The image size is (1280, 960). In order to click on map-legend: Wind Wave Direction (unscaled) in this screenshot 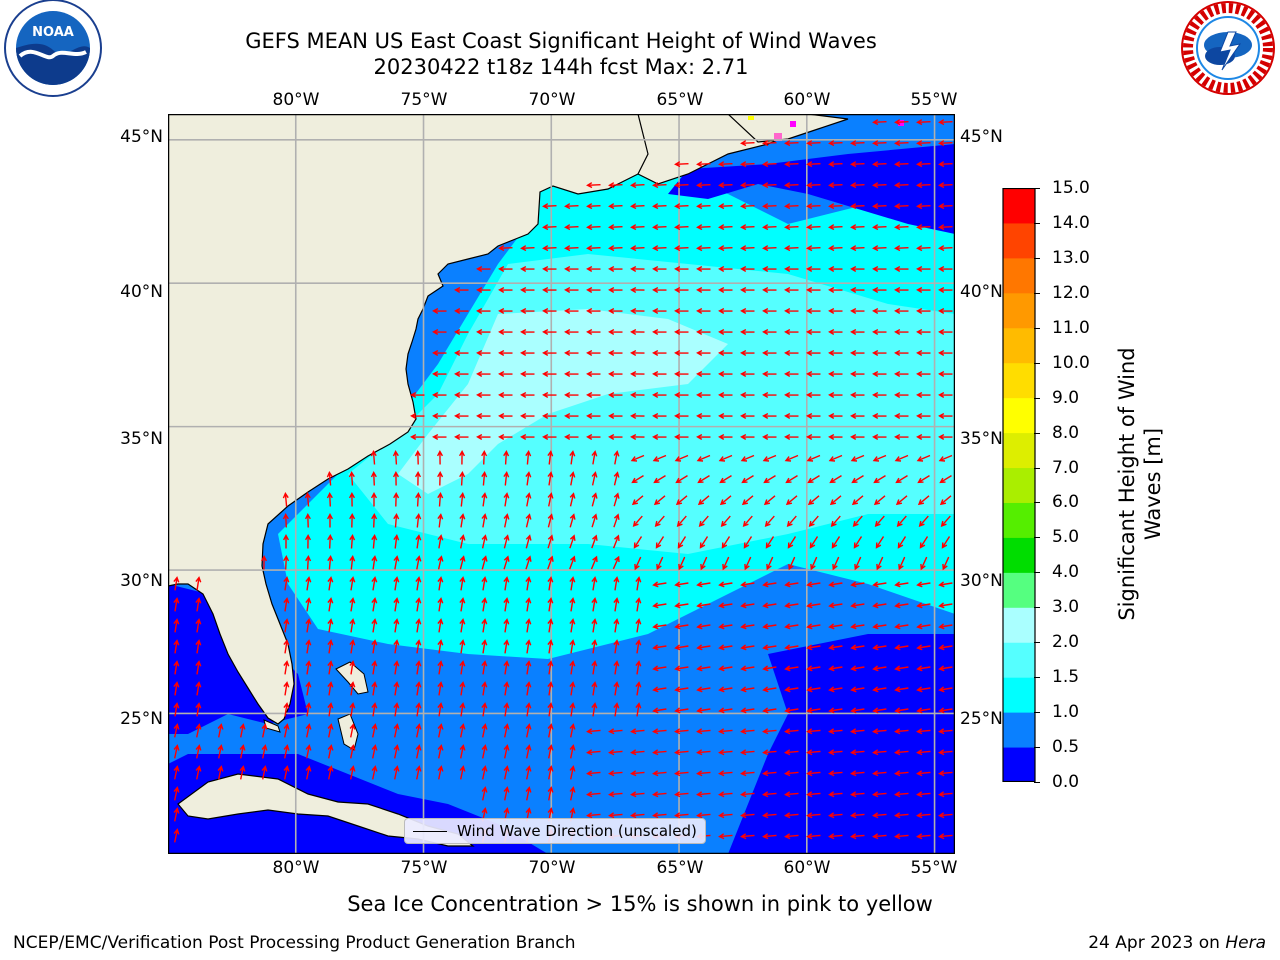, I will do `click(555, 831)`.